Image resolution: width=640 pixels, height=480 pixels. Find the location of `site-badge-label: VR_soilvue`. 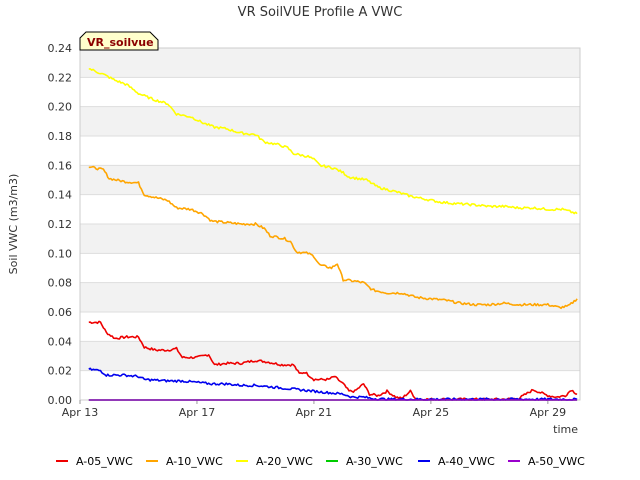

site-badge-label: VR_soilvue is located at coordinates (120, 42).